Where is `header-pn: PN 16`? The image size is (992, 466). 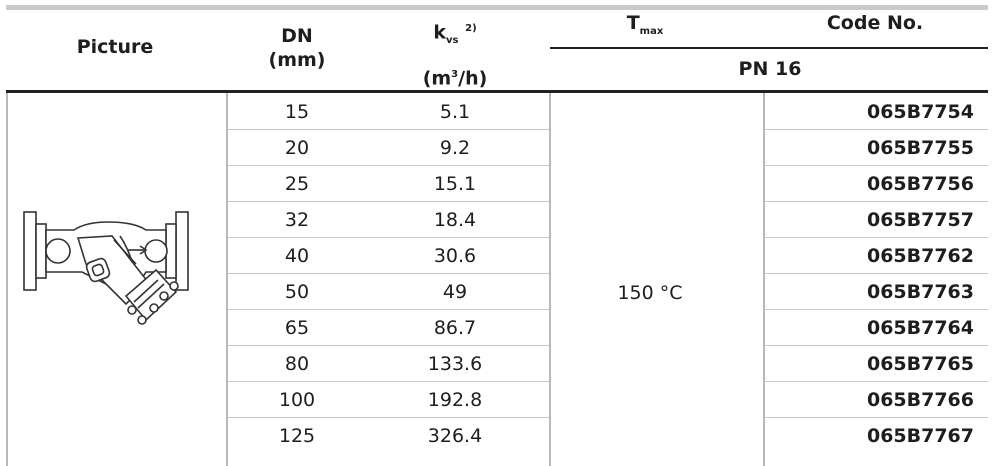
header-pn: PN 16 is located at coordinates (770, 69).